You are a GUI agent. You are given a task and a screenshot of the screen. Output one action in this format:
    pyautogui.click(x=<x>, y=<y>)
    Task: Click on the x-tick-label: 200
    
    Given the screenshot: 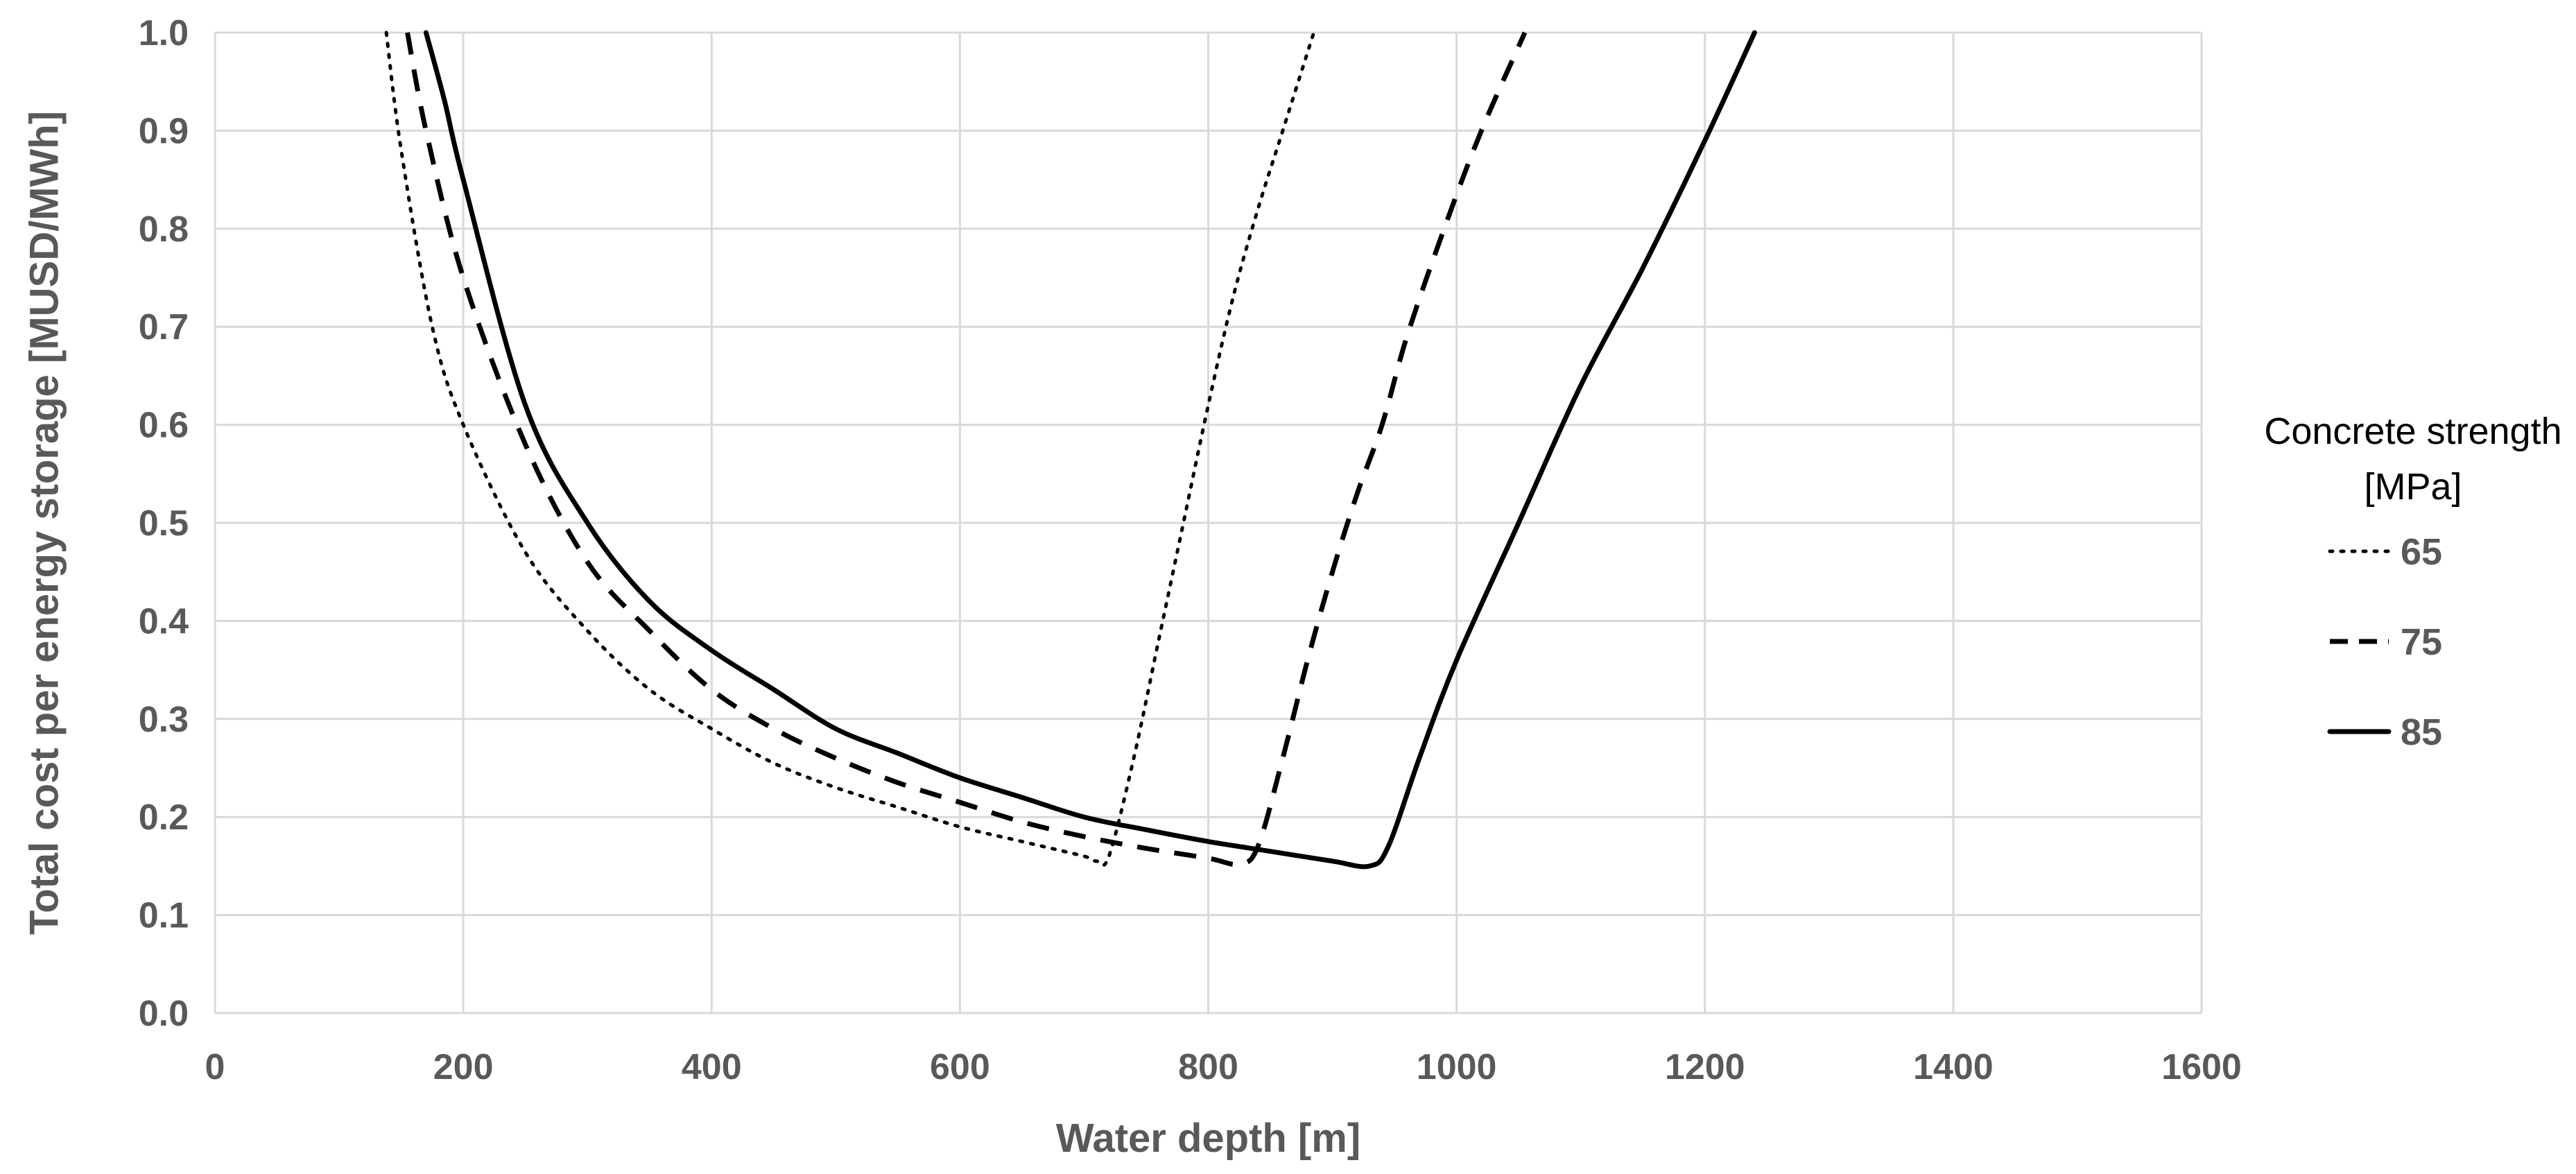 What is the action you would take?
    pyautogui.click(x=463, y=1067)
    